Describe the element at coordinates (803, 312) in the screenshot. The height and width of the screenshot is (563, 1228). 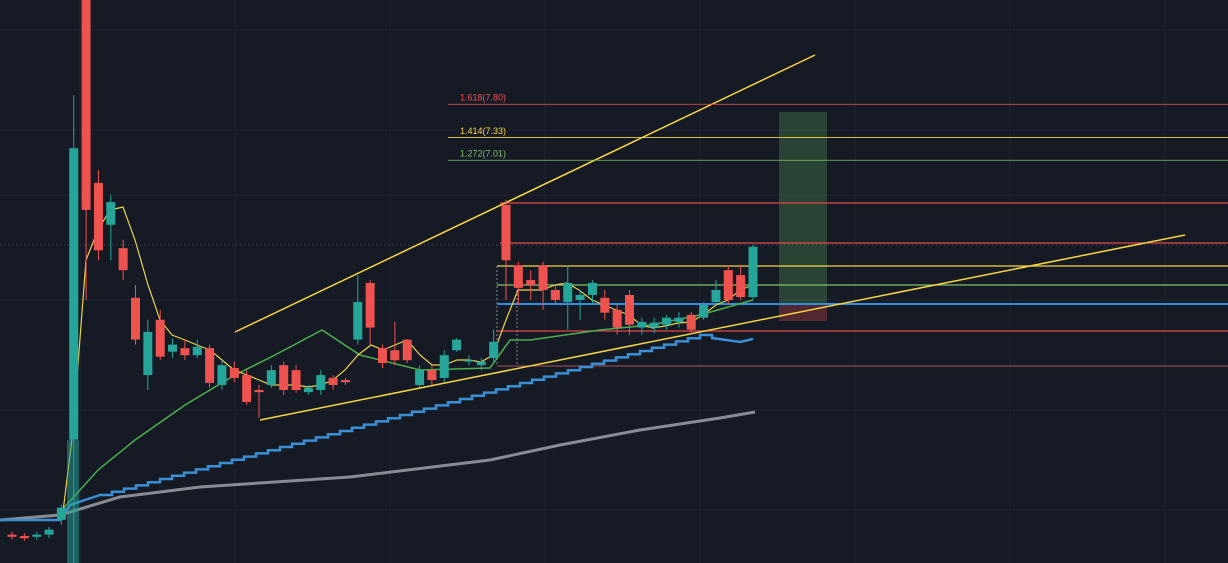
I see `stop-zone` at that location.